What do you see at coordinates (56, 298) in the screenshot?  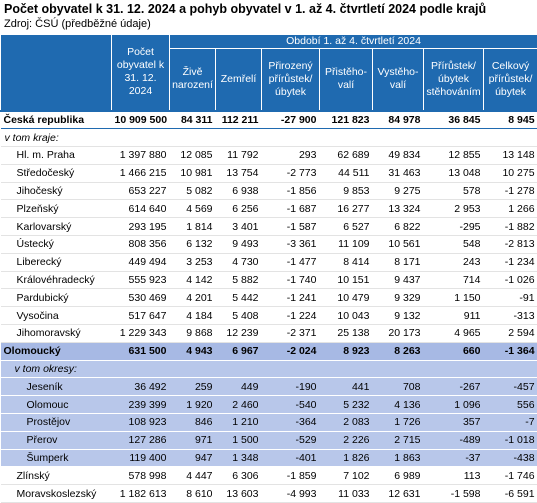 I see `row-name: Pardubický` at bounding box center [56, 298].